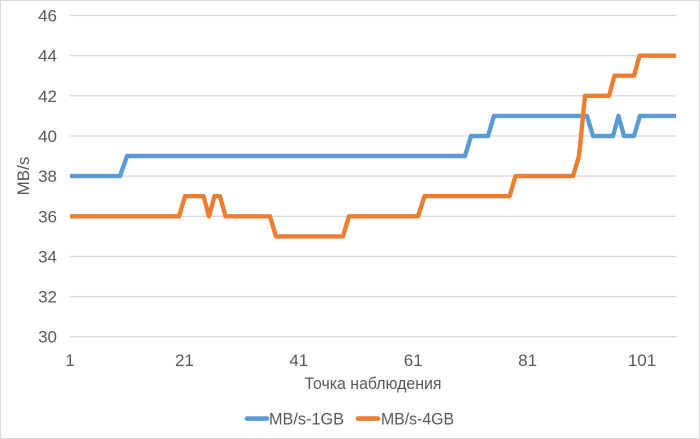 The width and height of the screenshot is (700, 439). Describe the element at coordinates (23, 176) in the screenshot. I see `svg-text: MB/s` at that location.